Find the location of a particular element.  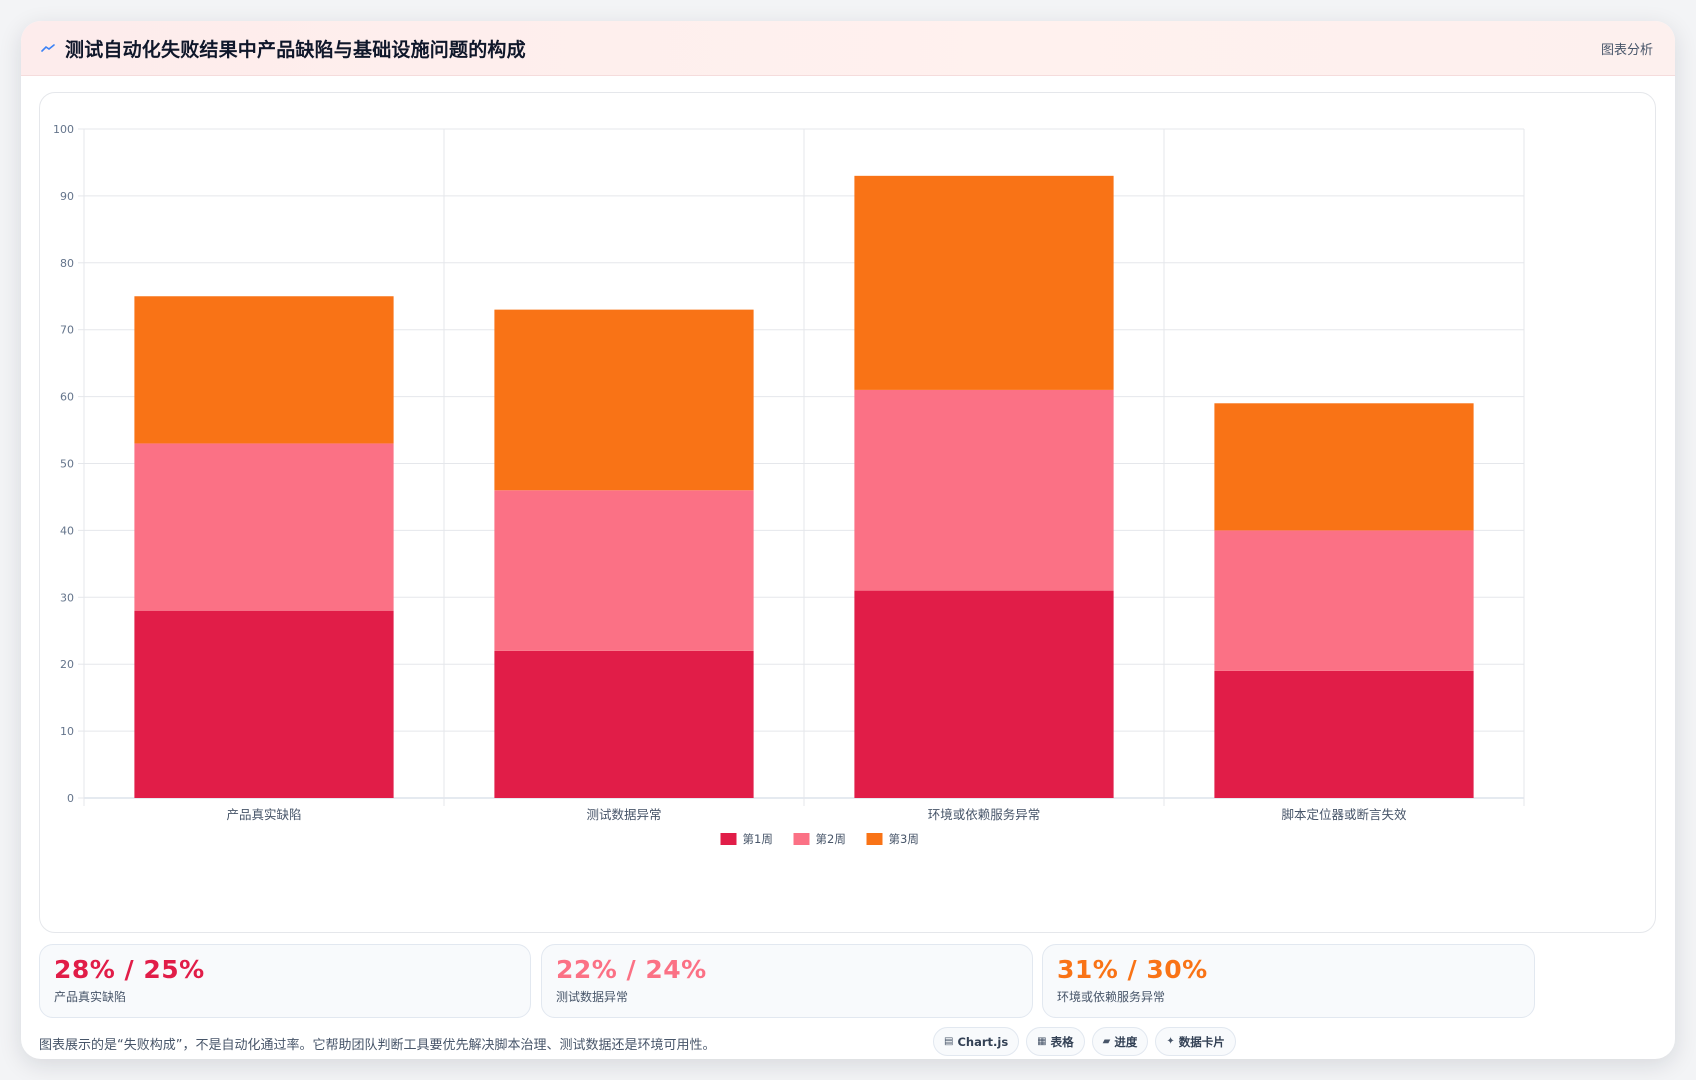

card-header: 测试自动化失败结果中产品缺陷与基础设施问题的构成 图表分析 is located at coordinates (848, 48).